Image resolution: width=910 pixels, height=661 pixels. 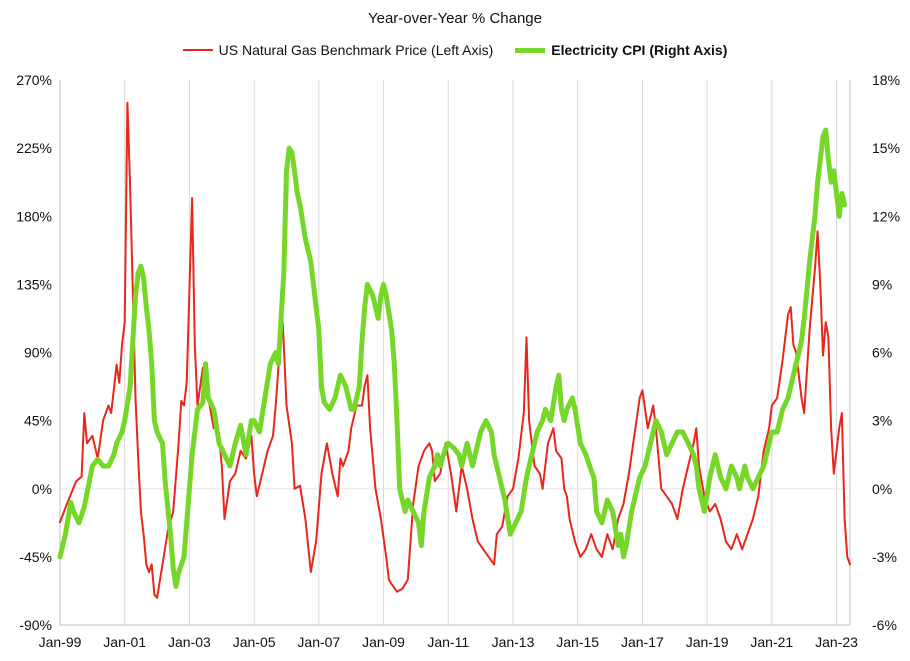 I want to click on x-tick-label: Jan-21, so click(x=771, y=642).